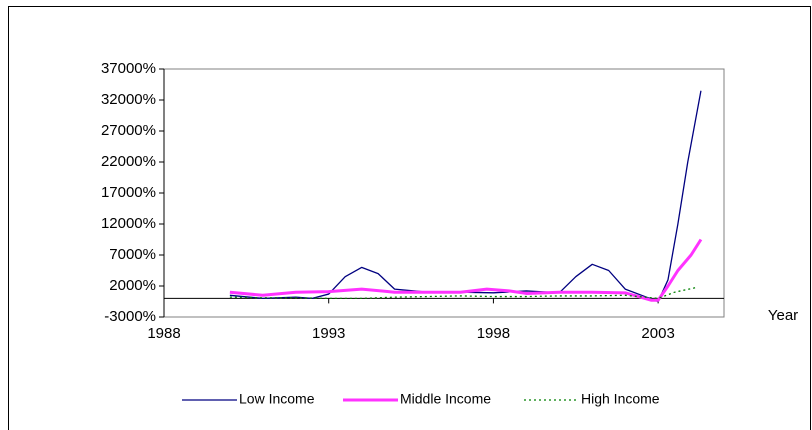  Describe the element at coordinates (277, 399) in the screenshot. I see `legend-label: Low Income` at that location.